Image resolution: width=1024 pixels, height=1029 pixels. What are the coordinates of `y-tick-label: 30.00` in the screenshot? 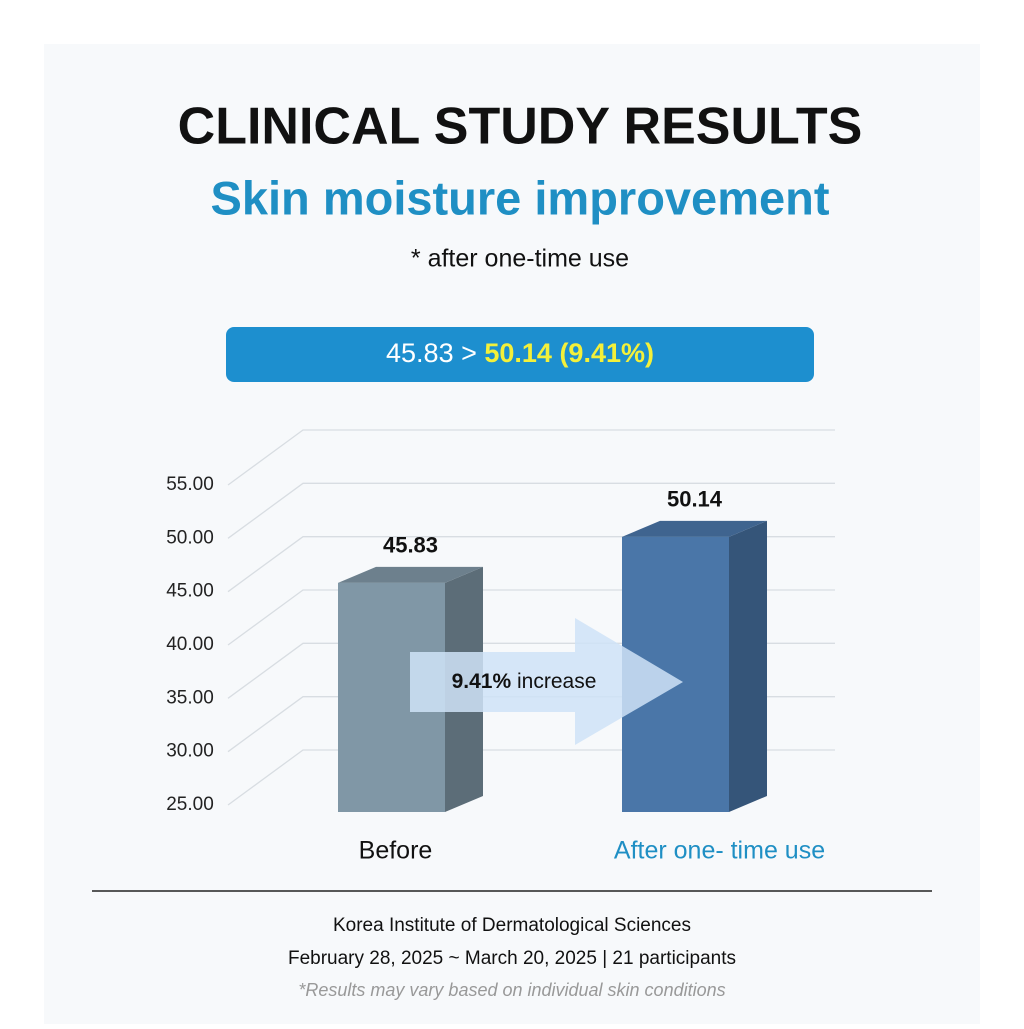 It's located at (190, 751).